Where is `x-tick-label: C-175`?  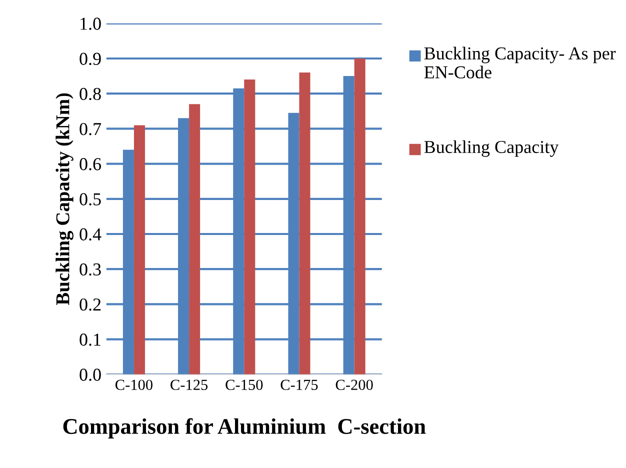
x-tick-label: C-175 is located at coordinates (299, 385).